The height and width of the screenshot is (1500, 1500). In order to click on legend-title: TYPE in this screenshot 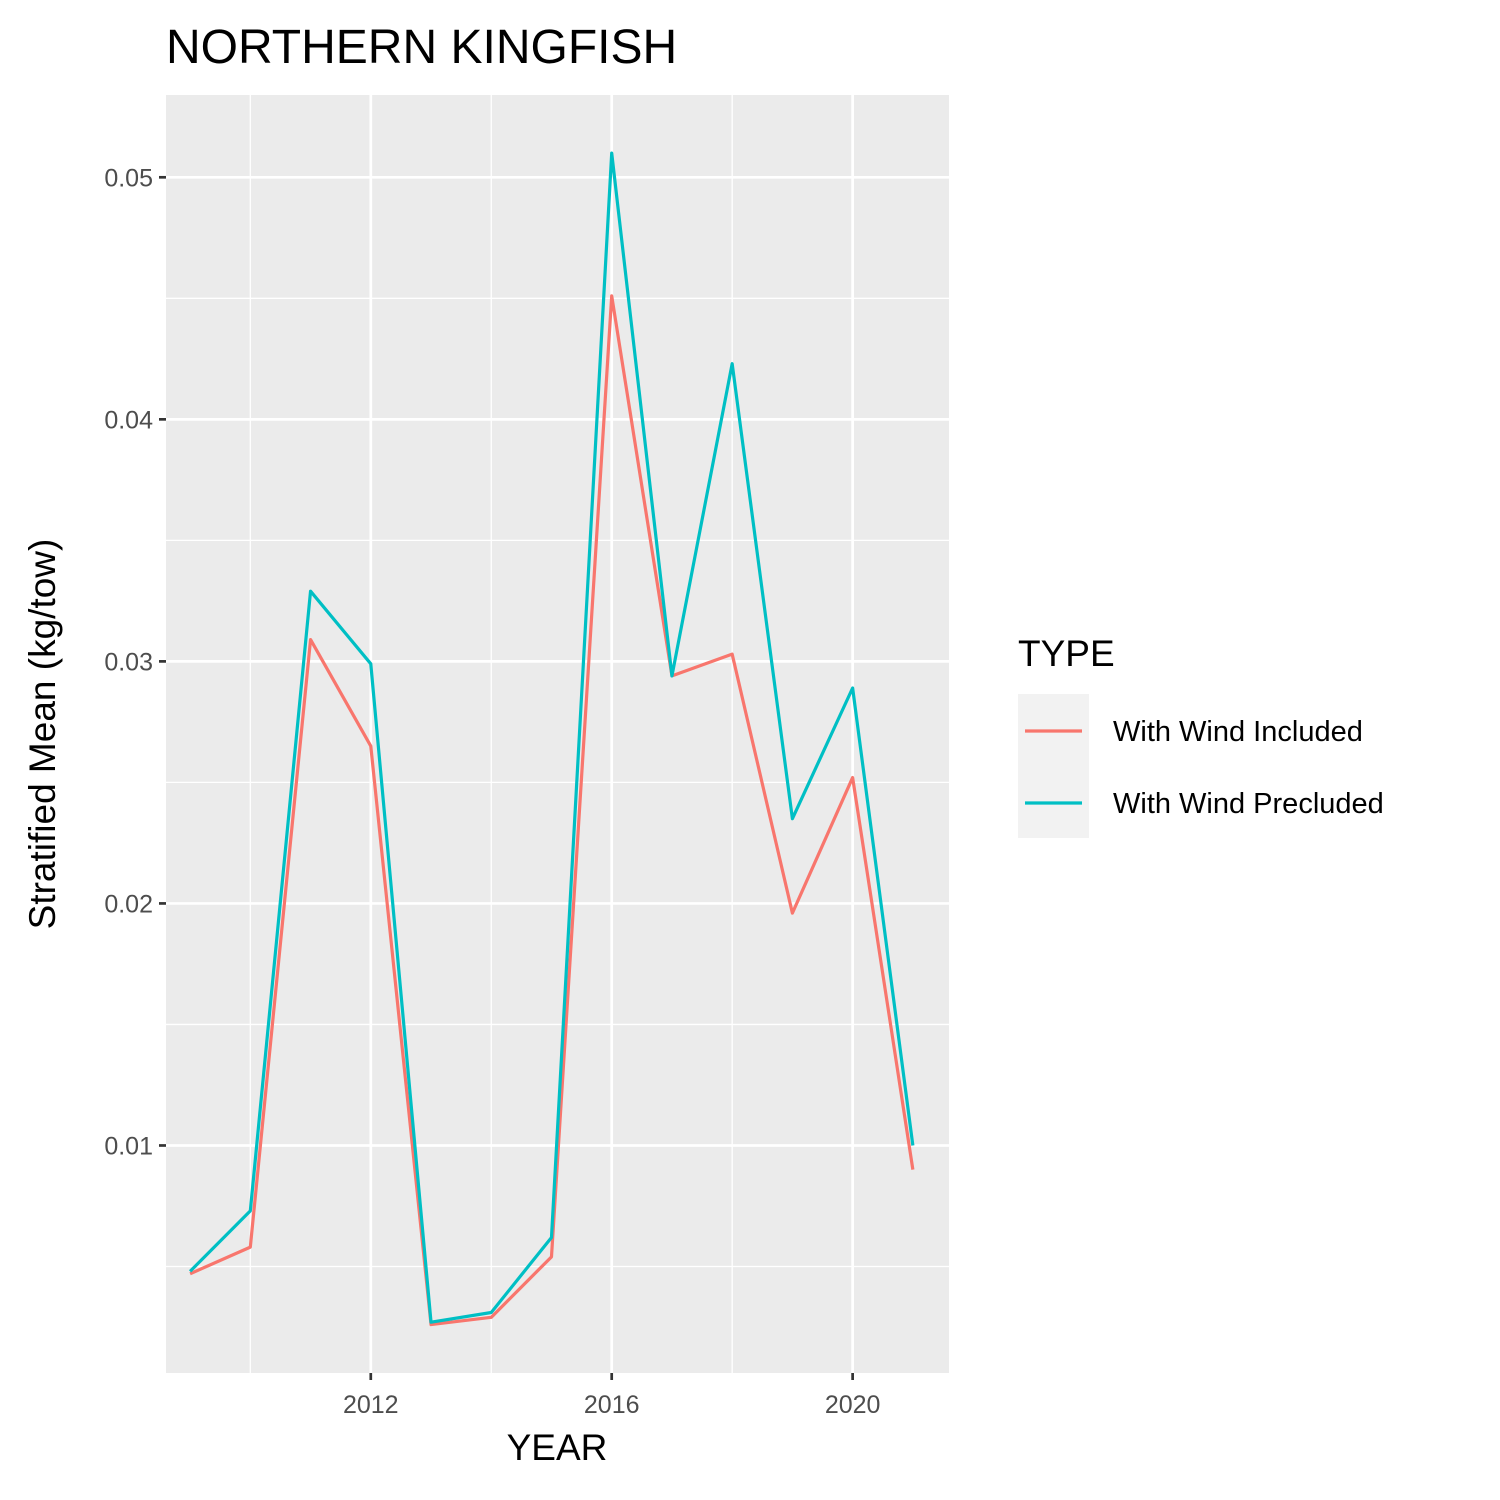, I will do `click(1066, 653)`.